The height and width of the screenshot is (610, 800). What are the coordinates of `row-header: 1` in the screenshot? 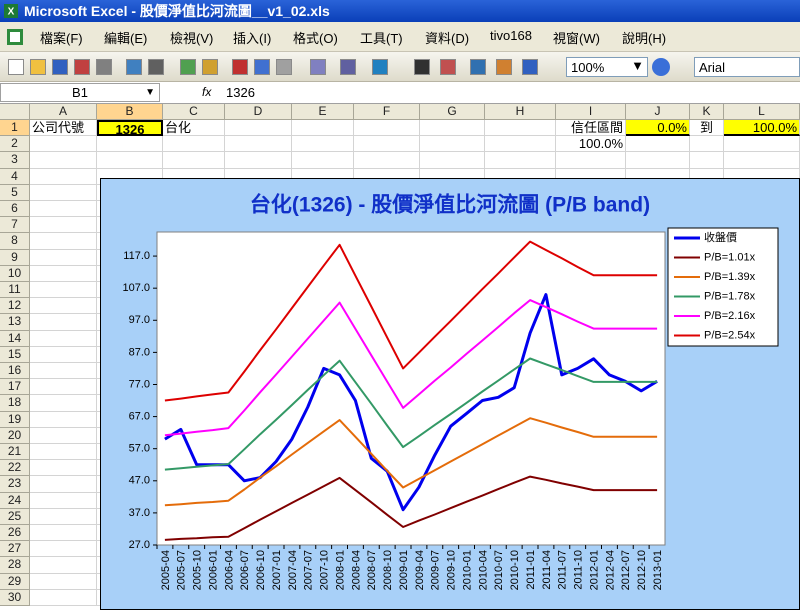 It's located at (15, 128).